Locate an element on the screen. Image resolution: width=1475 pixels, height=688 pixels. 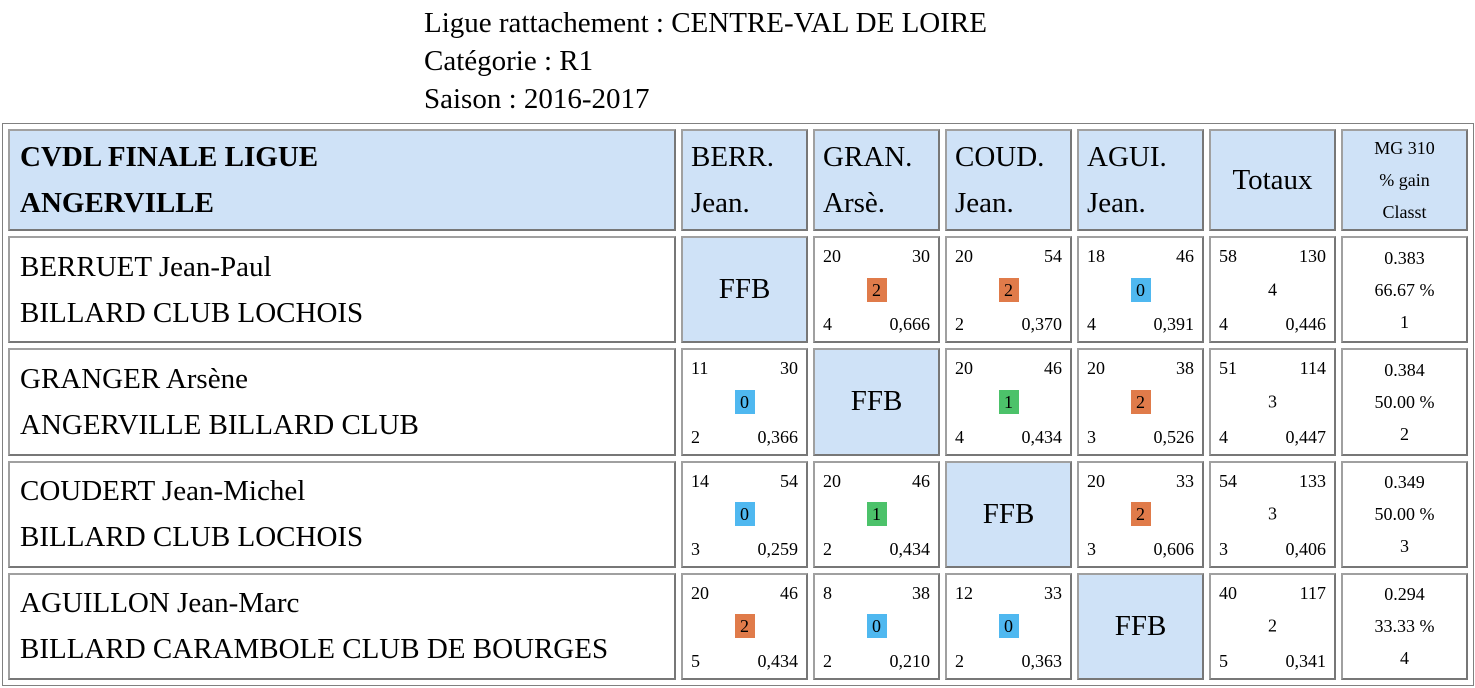
ligue-line: Ligue rattachement : CENTRE-VAL DE LOIRE is located at coordinates (705, 23).